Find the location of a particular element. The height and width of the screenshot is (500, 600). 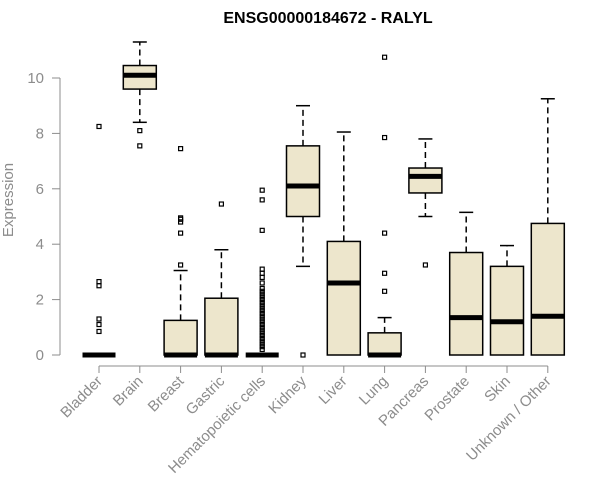

box-hematopoietic-cells is located at coordinates (262, 272).